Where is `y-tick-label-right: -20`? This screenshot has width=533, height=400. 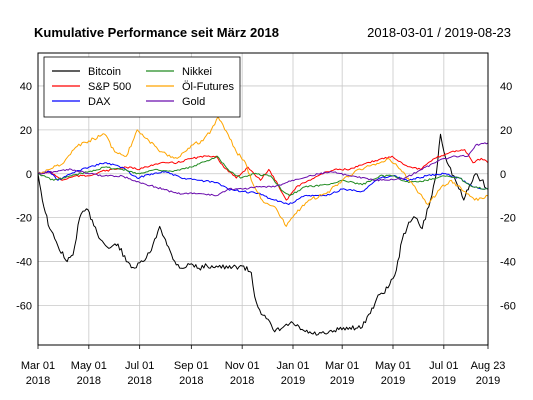 y-tick-label-right: -20 is located at coordinates (508, 219).